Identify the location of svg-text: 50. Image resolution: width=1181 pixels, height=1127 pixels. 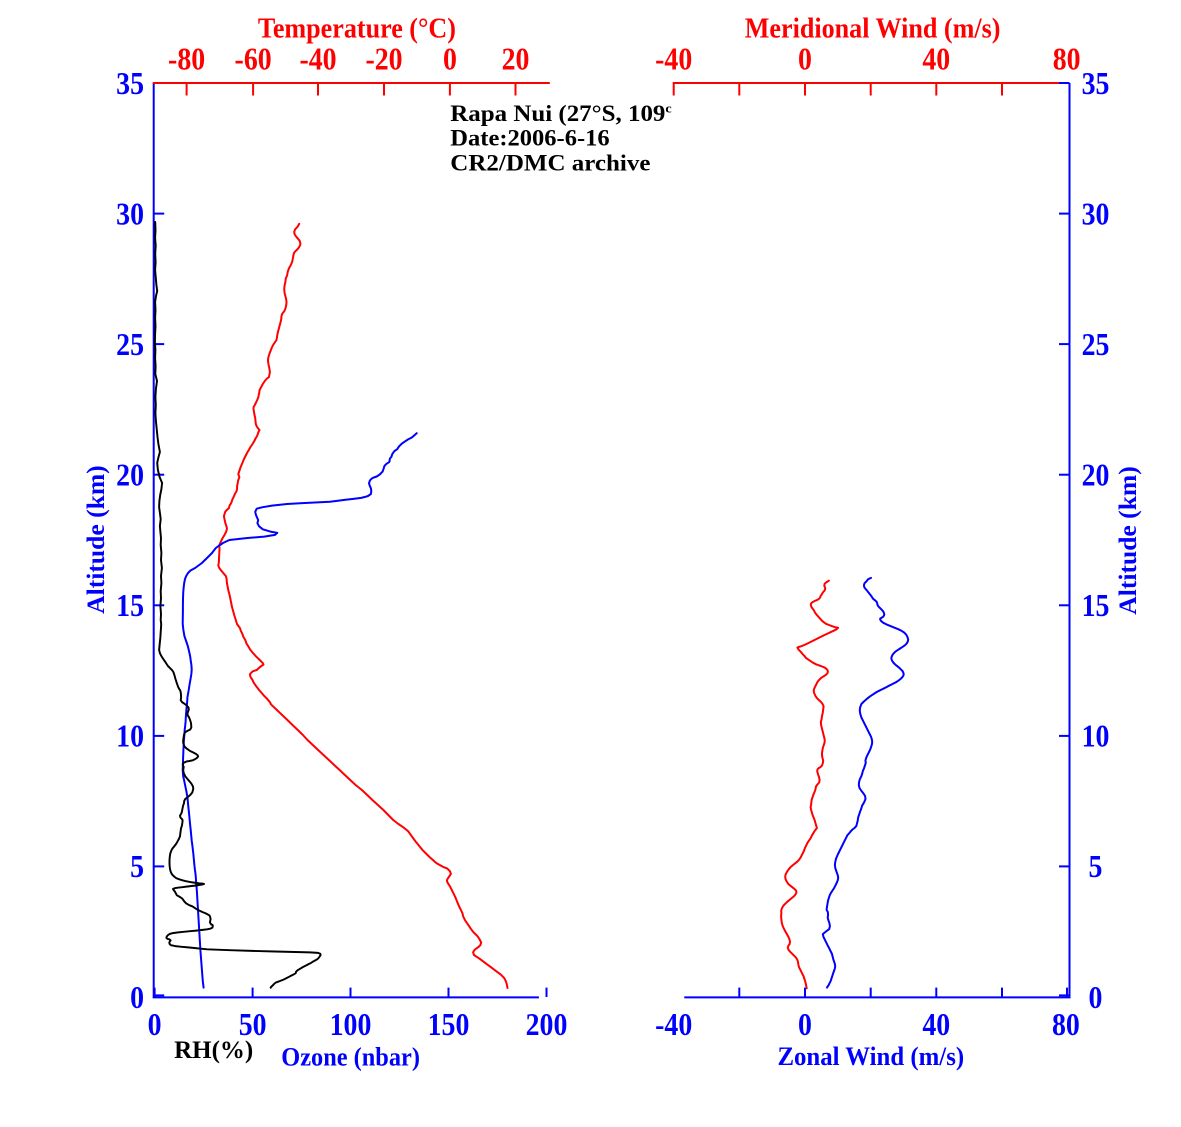
(253, 1024).